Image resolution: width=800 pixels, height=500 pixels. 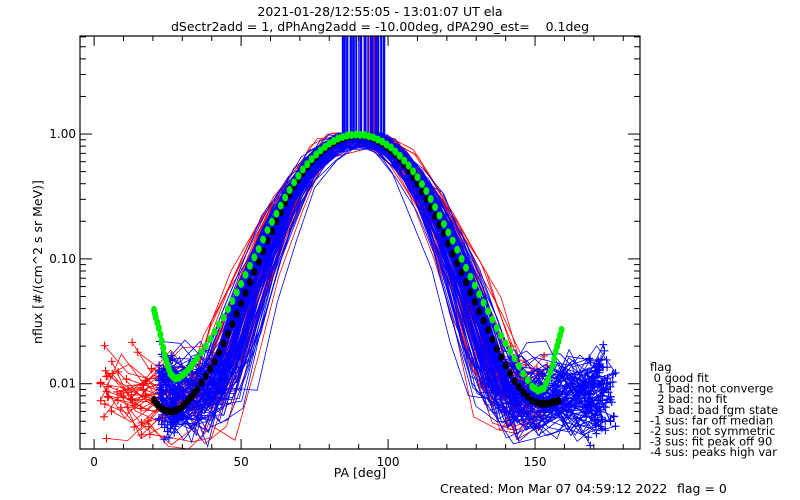 What do you see at coordinates (535, 462) in the screenshot?
I see `x-tick-label: 150` at bounding box center [535, 462].